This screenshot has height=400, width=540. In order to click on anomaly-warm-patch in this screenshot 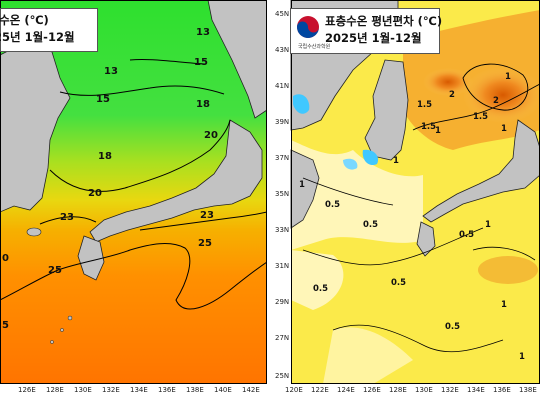, I will do `click(508, 270)`.